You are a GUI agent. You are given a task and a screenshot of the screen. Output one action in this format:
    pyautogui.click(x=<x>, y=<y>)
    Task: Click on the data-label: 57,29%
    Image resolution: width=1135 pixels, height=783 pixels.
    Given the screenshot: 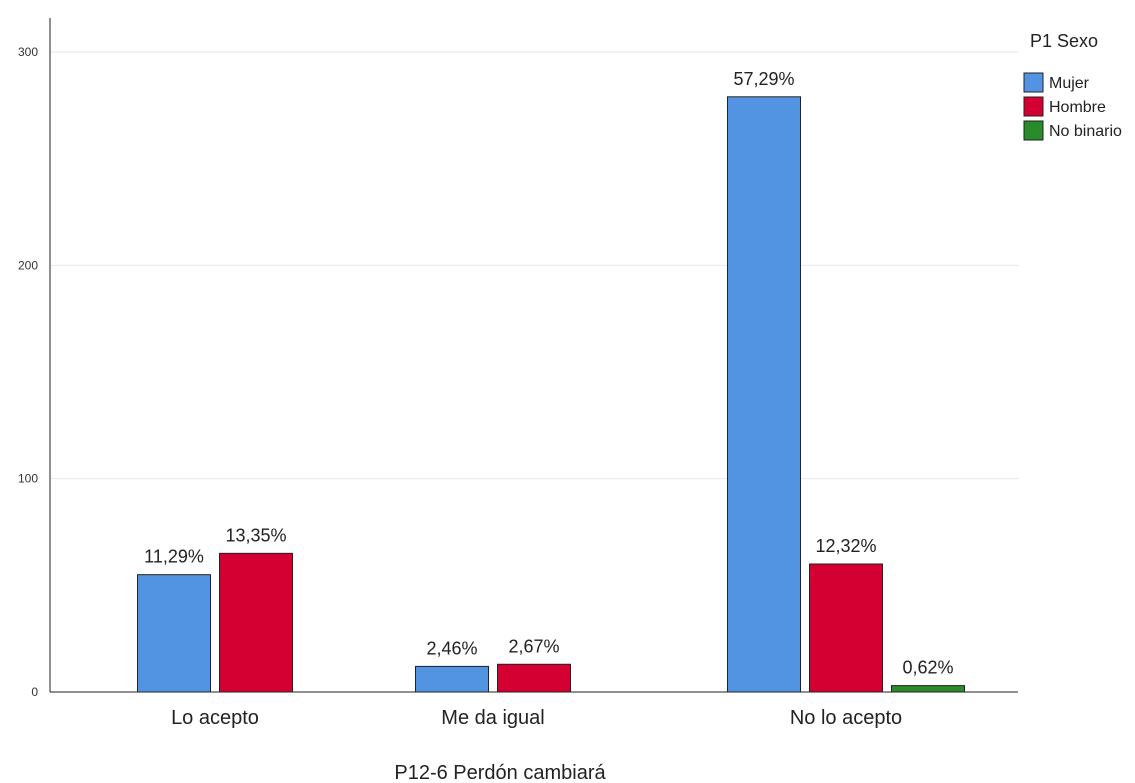 What is the action you would take?
    pyautogui.click(x=763, y=79)
    